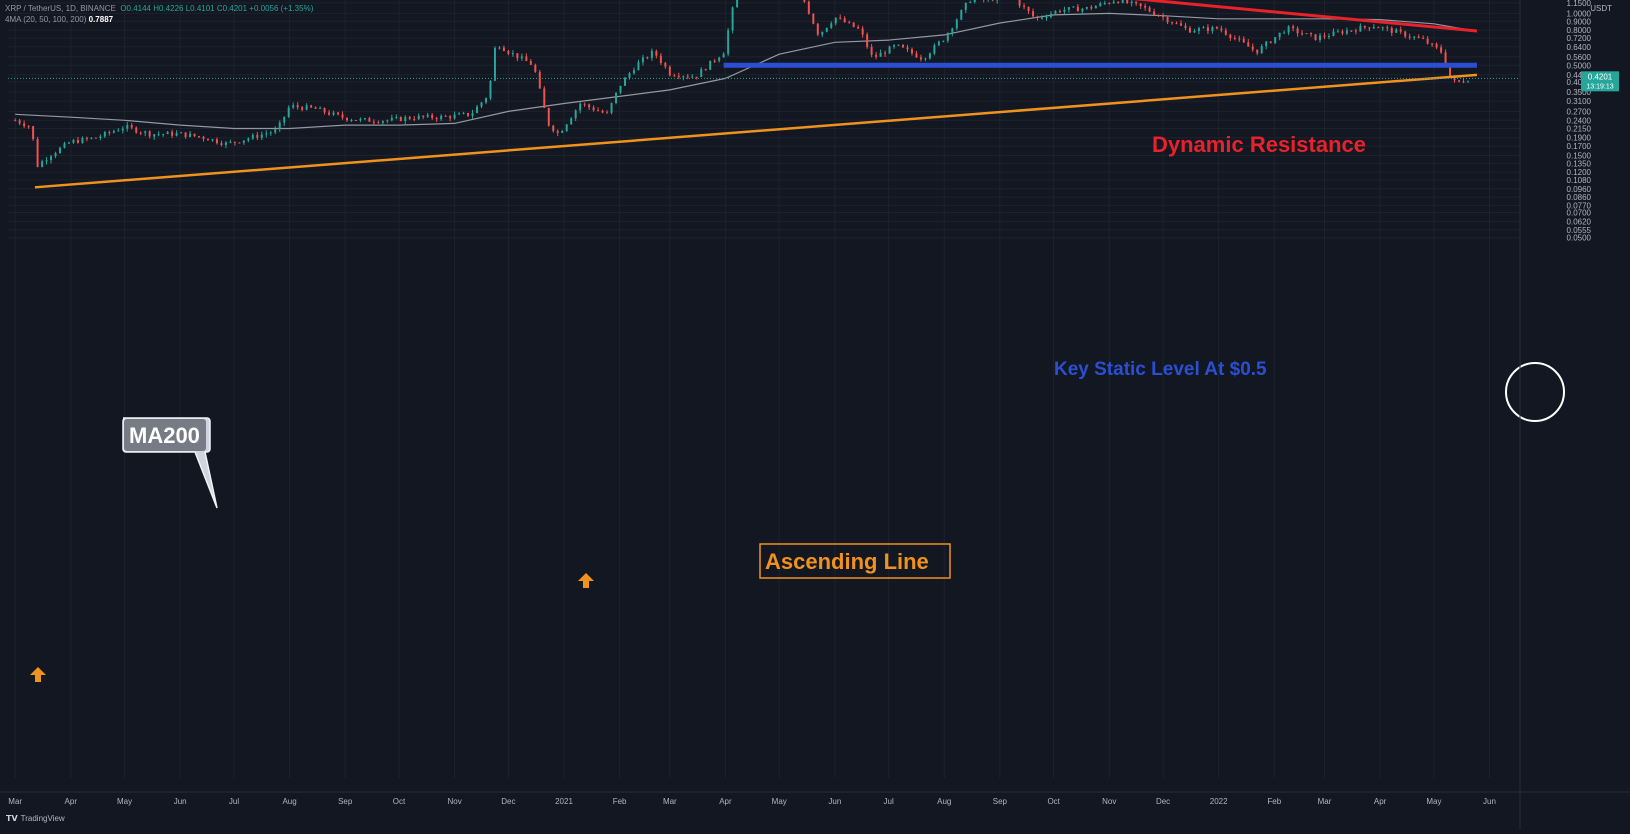  Describe the element at coordinates (944, 801) in the screenshot. I see `x-tick-label: Aug` at that location.